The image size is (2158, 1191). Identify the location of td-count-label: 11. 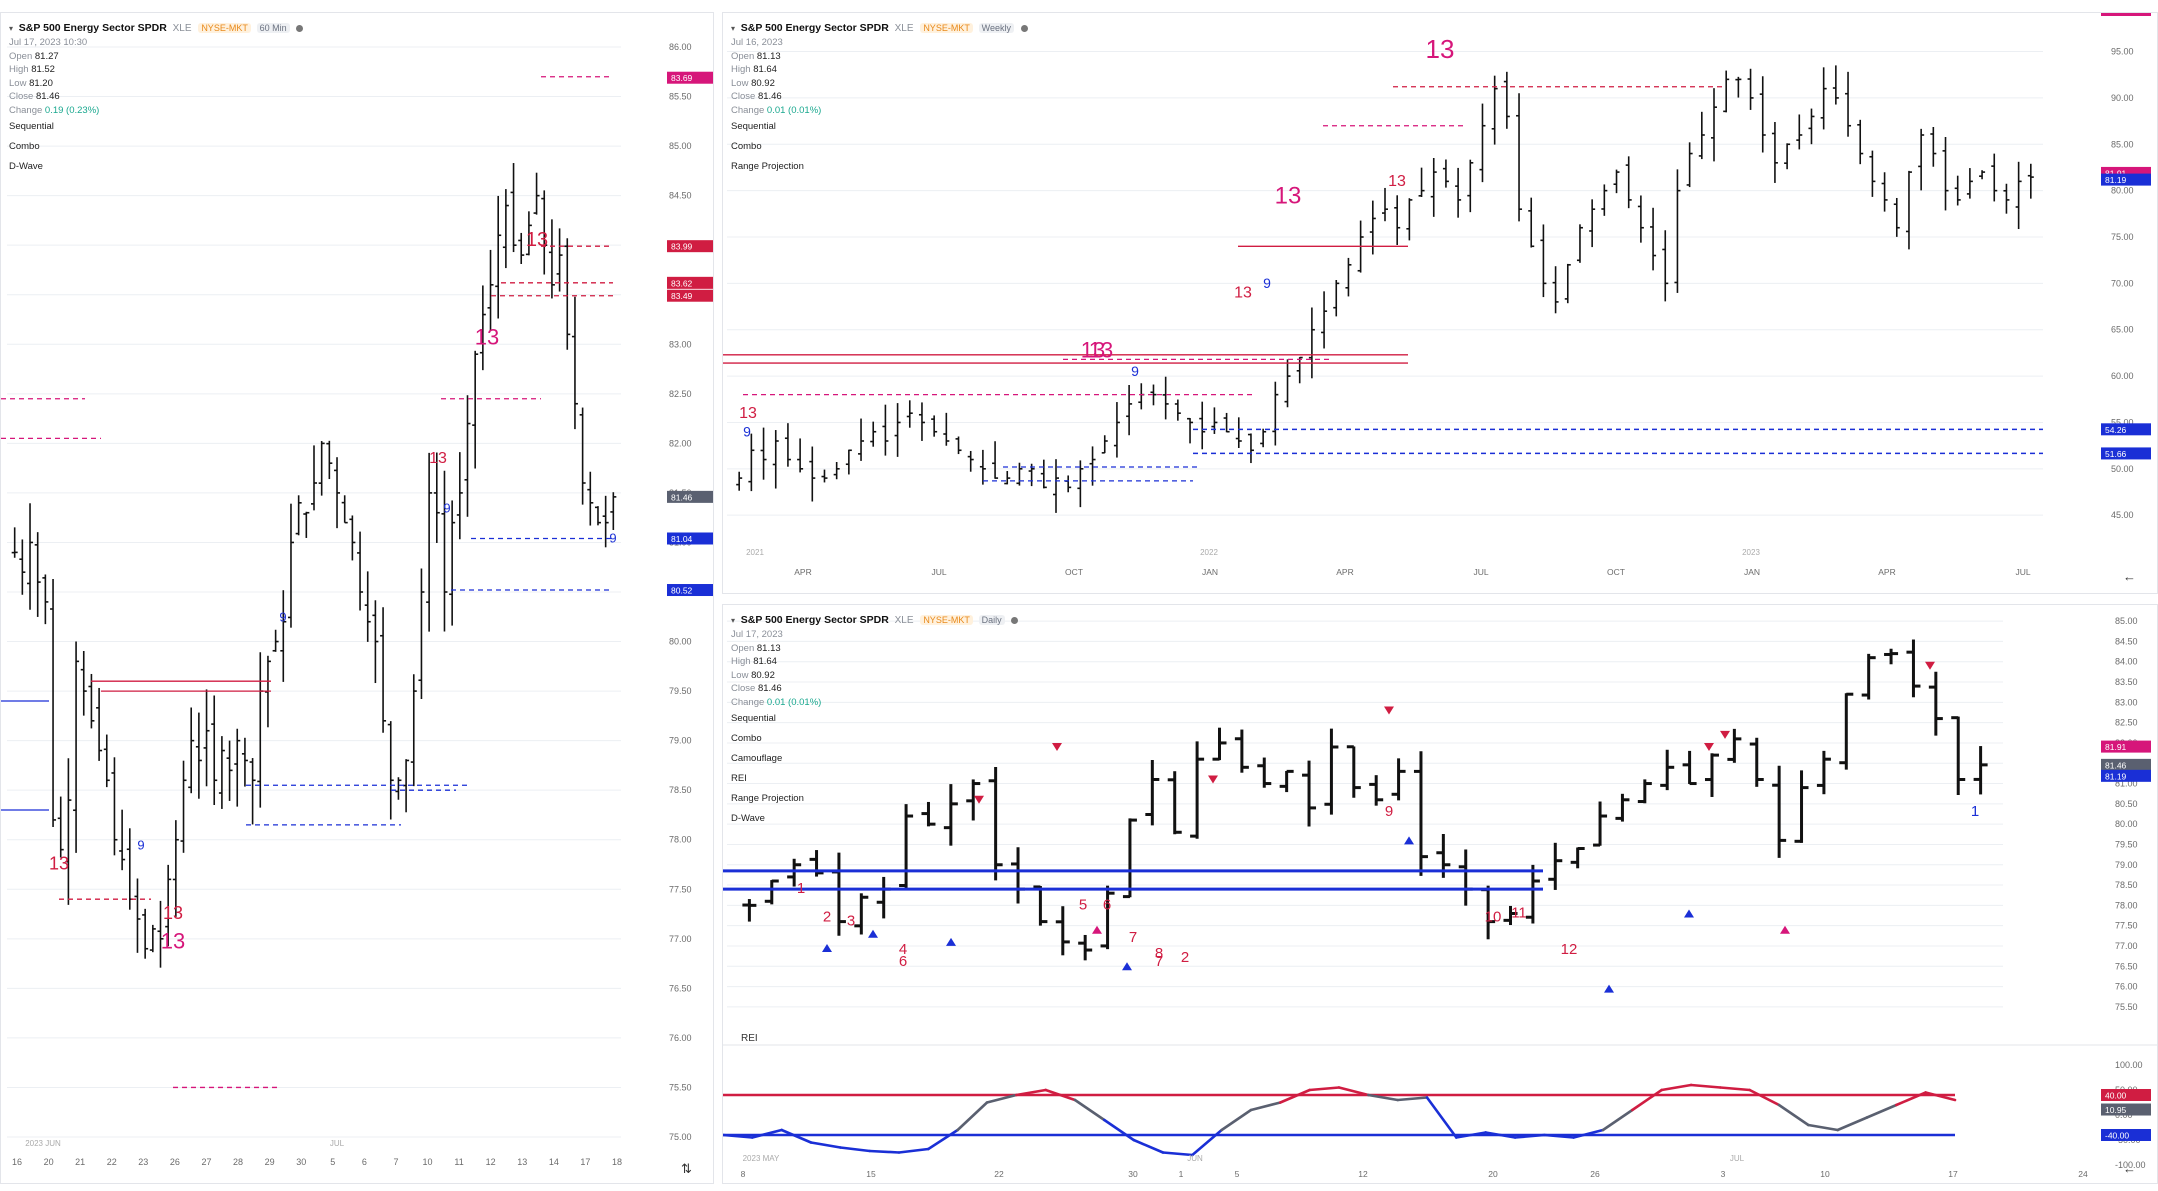
(1519, 912).